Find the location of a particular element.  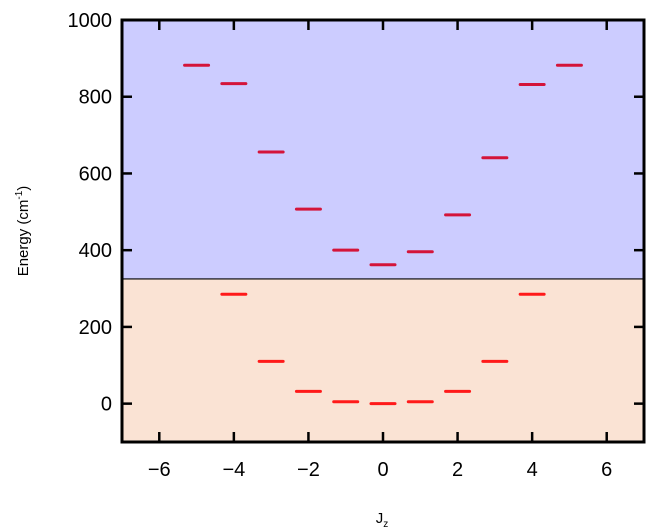

x-tick-label-1: −4 is located at coordinates (233, 470).